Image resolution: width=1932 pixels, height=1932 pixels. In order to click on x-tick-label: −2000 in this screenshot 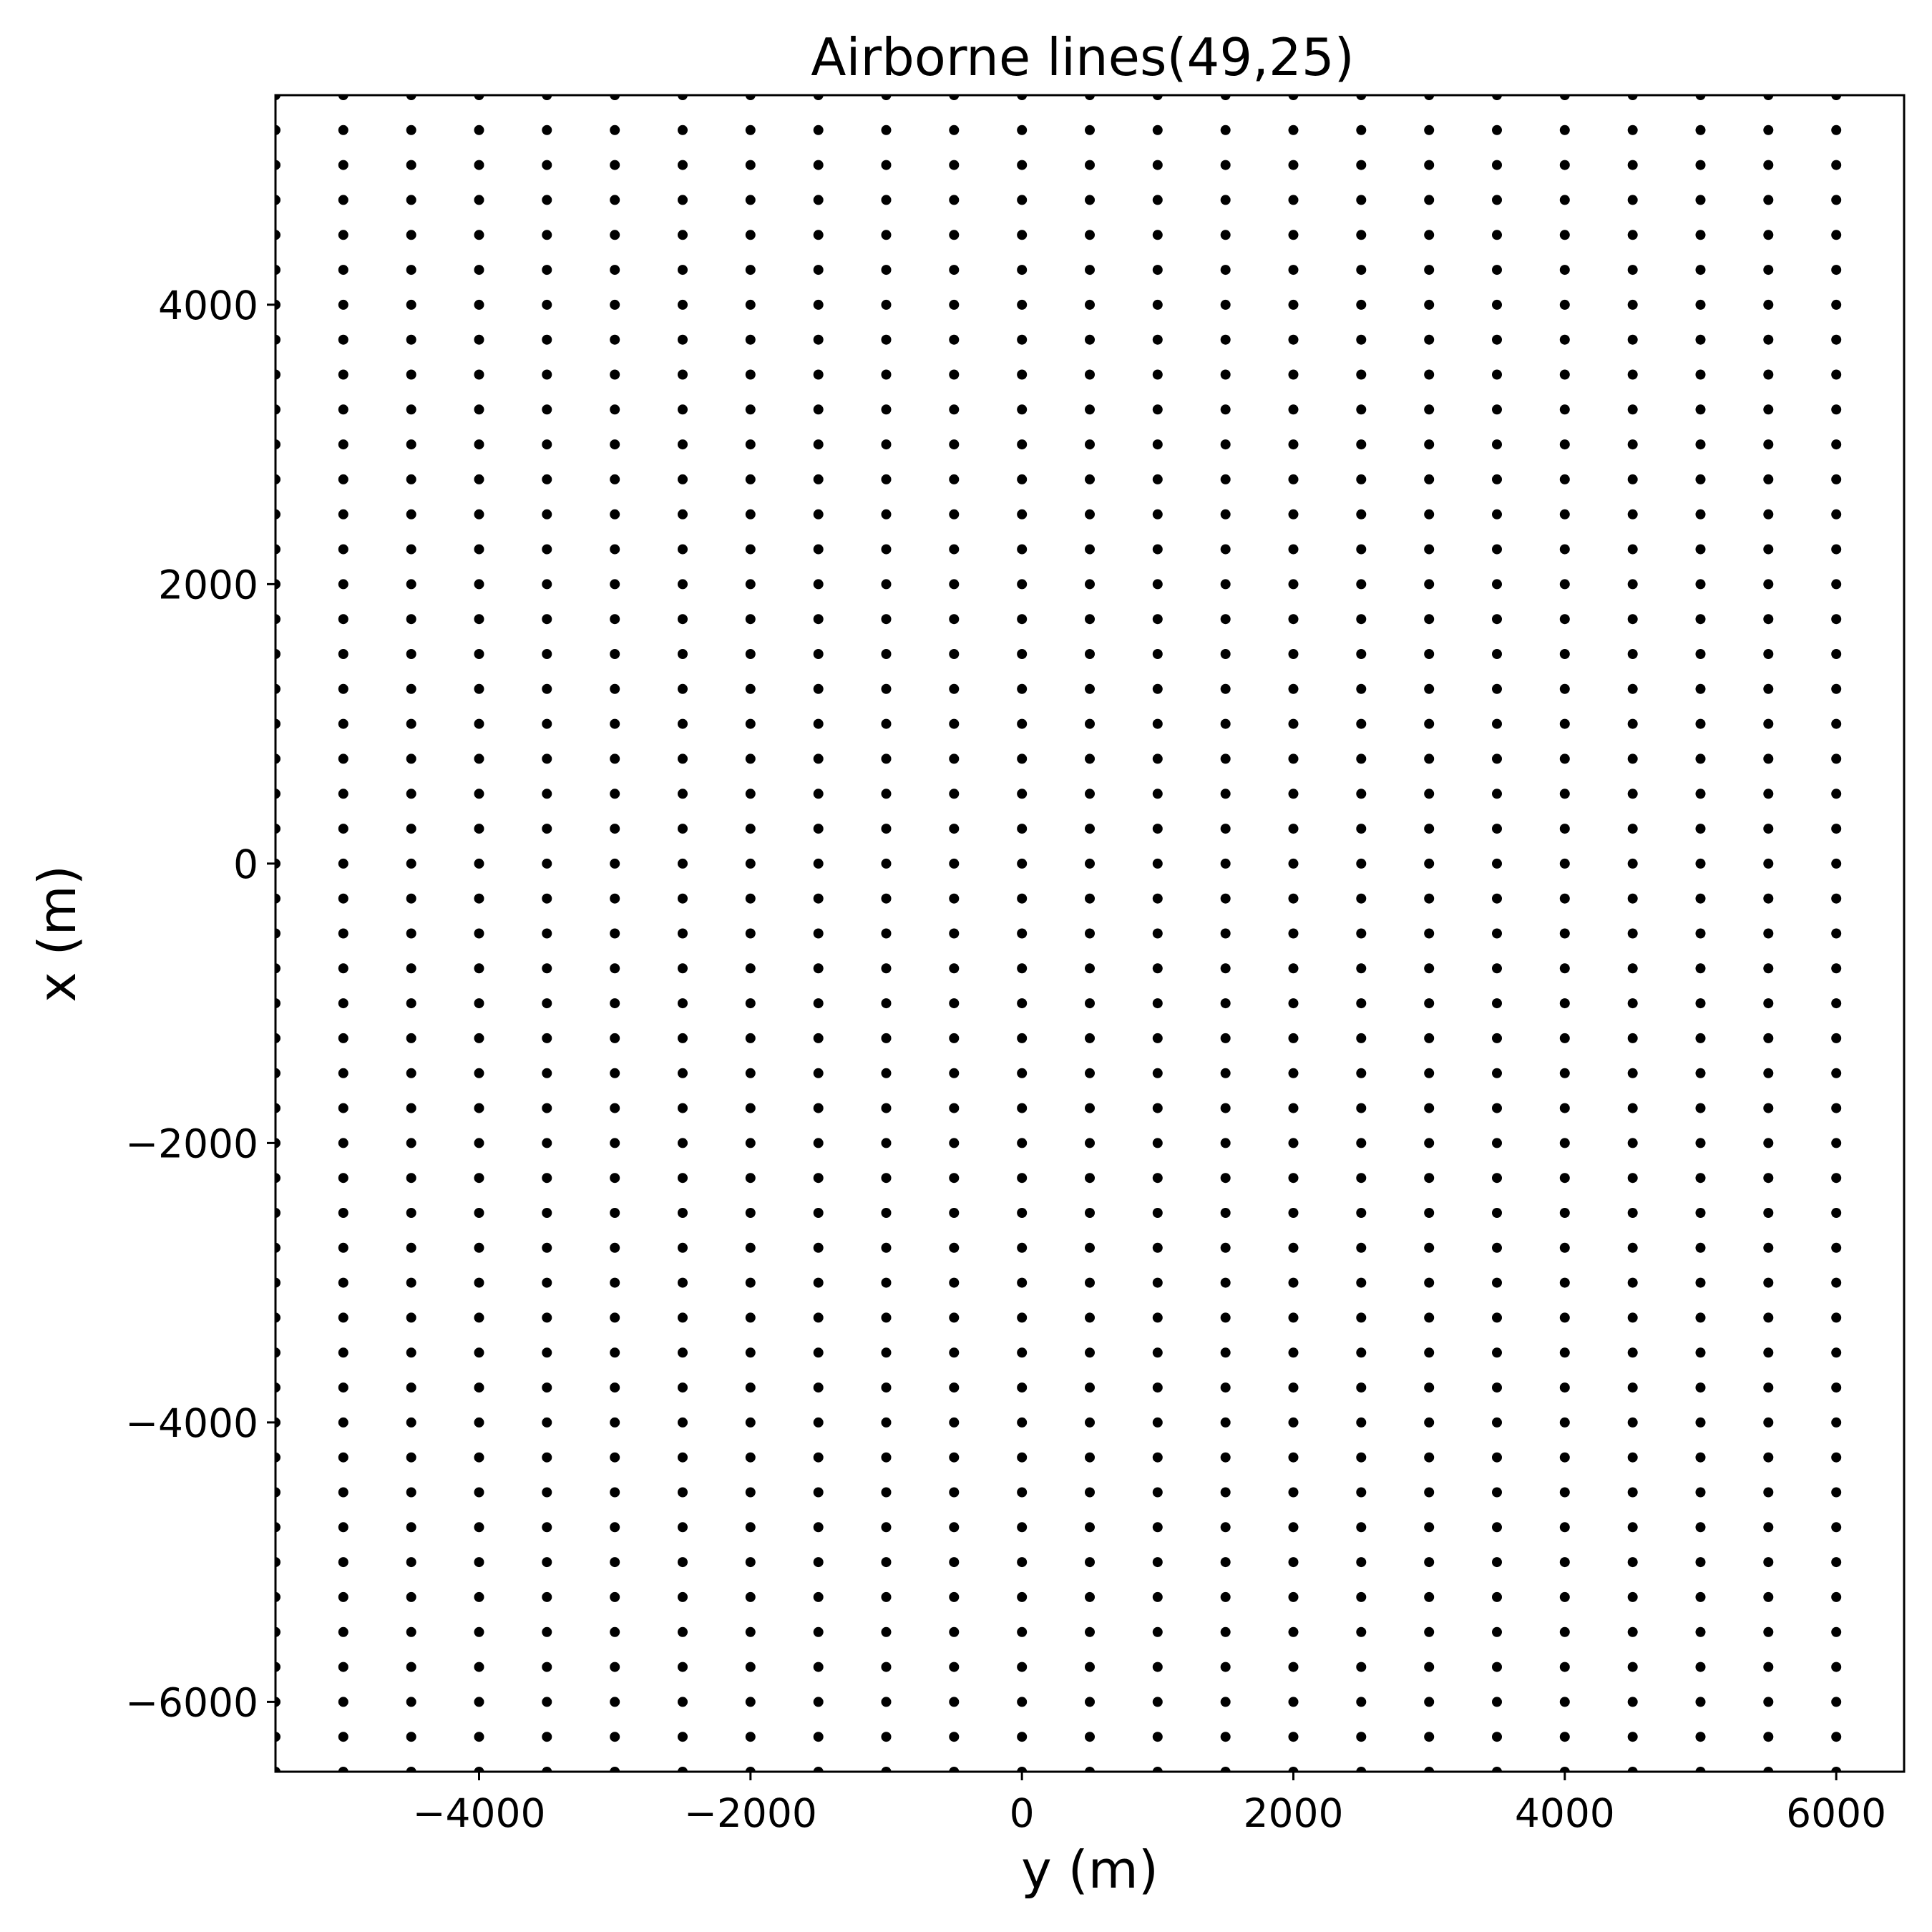, I will do `click(750, 1813)`.